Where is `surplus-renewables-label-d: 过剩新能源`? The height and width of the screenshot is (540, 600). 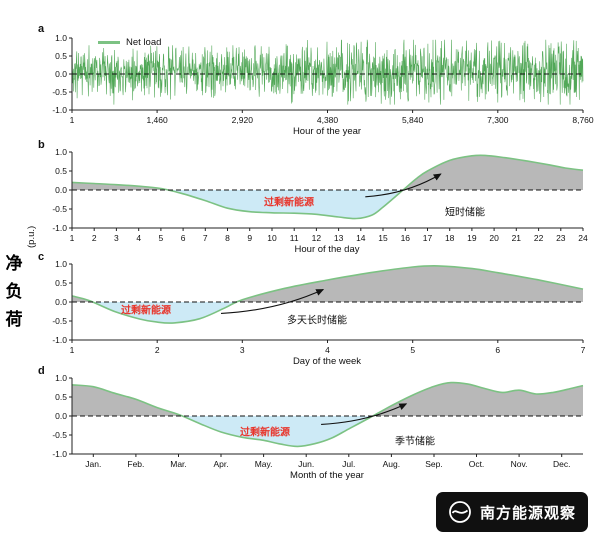
surplus-renewables-label-d: 过剩新能源 is located at coordinates (265, 433).